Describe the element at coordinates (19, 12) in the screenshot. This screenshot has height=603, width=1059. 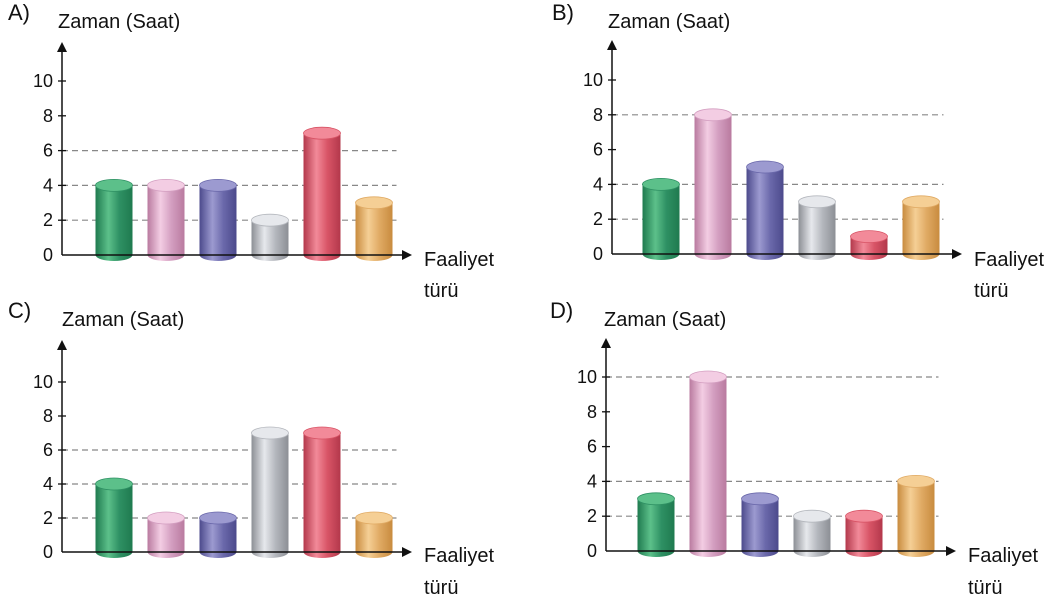
I see `panel-label: A)` at that location.